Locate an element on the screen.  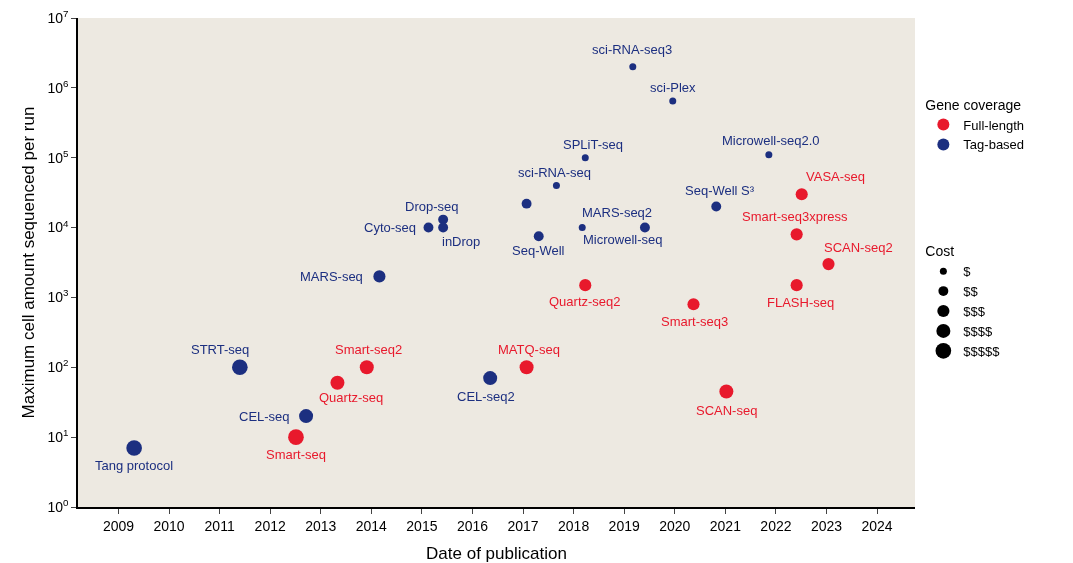
y-tick-label: 10$^{6}$ is located at coordinates (58, 86).